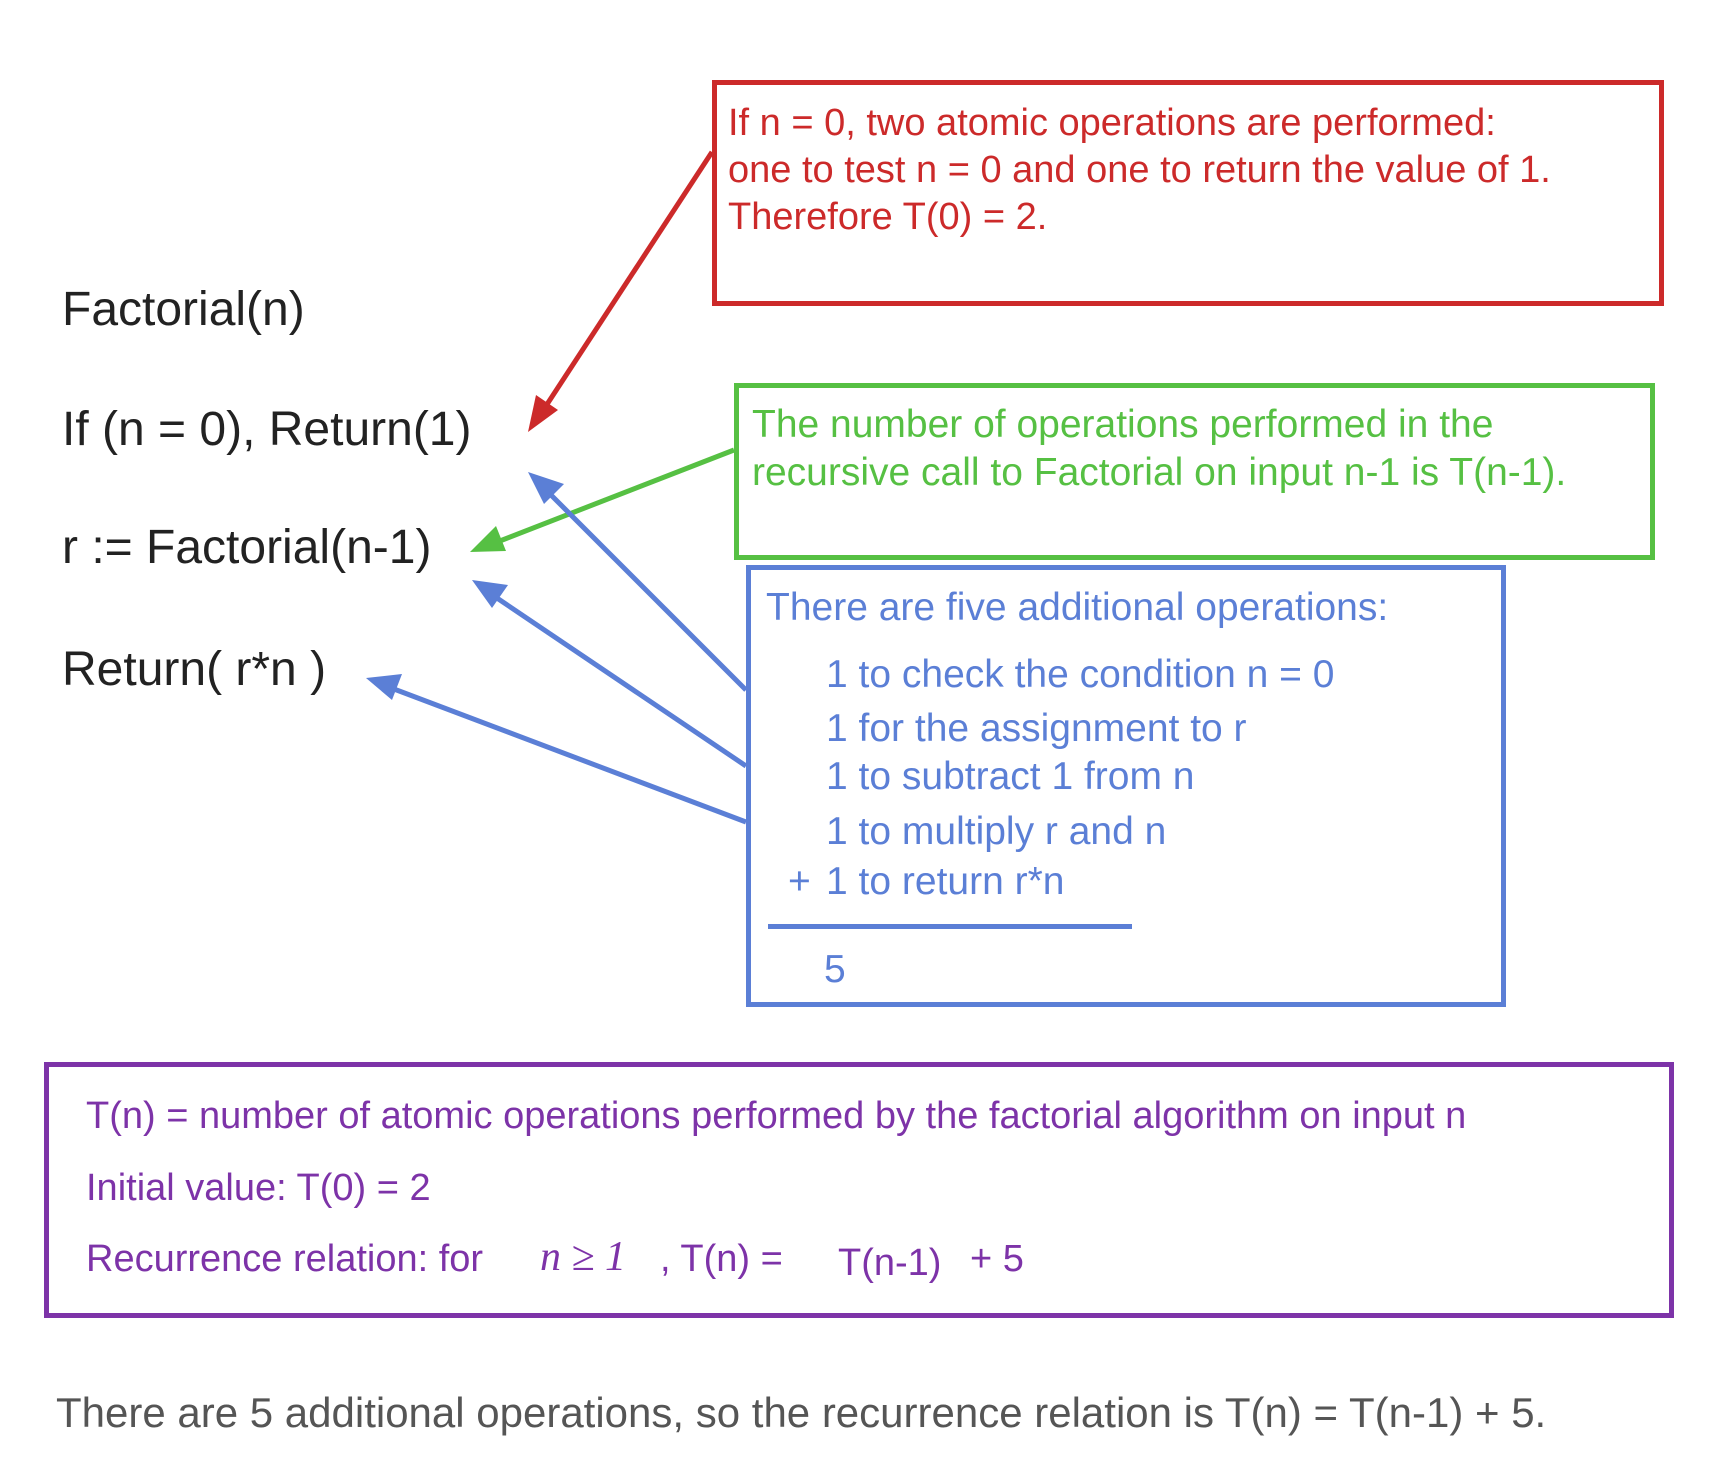 This screenshot has width=1714, height=1482. I want to click on code-line-function-header: Factorial(n), so click(183, 309).